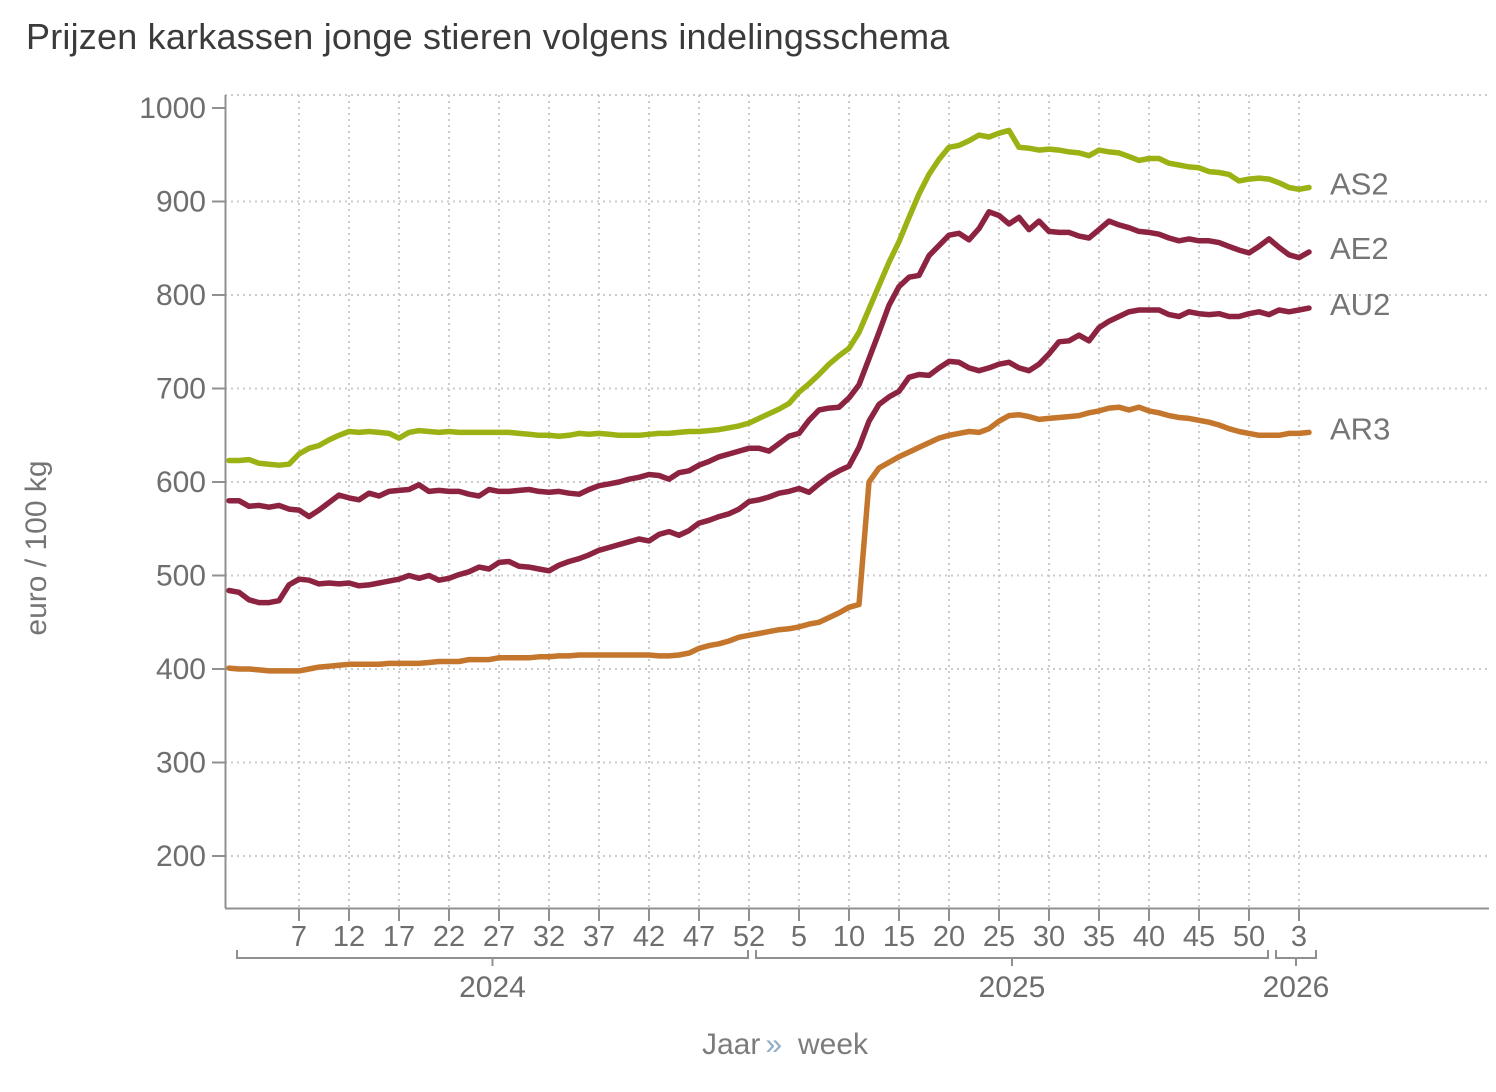 This screenshot has width=1496, height=1092. I want to click on year-label: 2026, so click(1296, 987).